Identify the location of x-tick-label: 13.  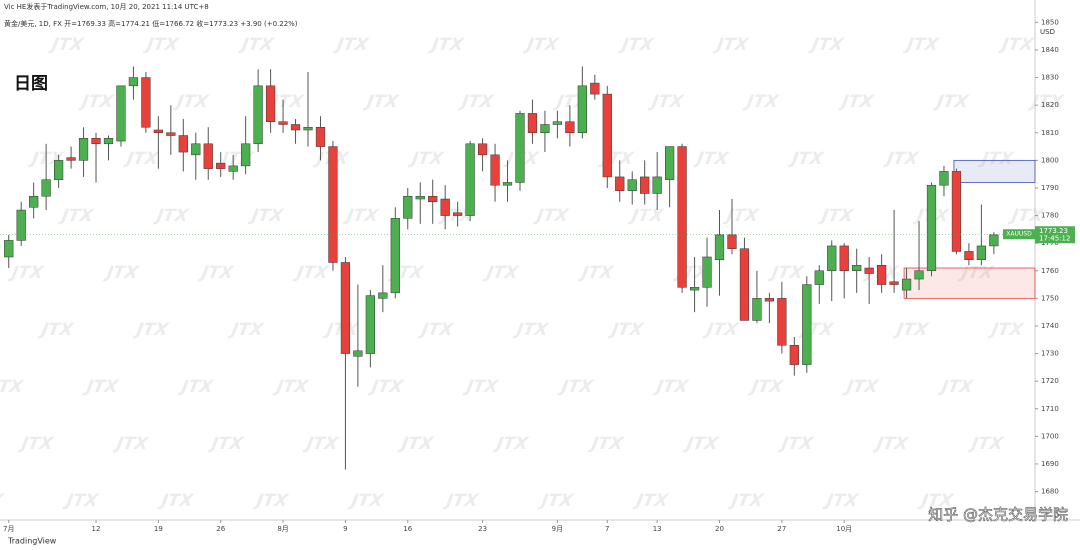
(657, 529).